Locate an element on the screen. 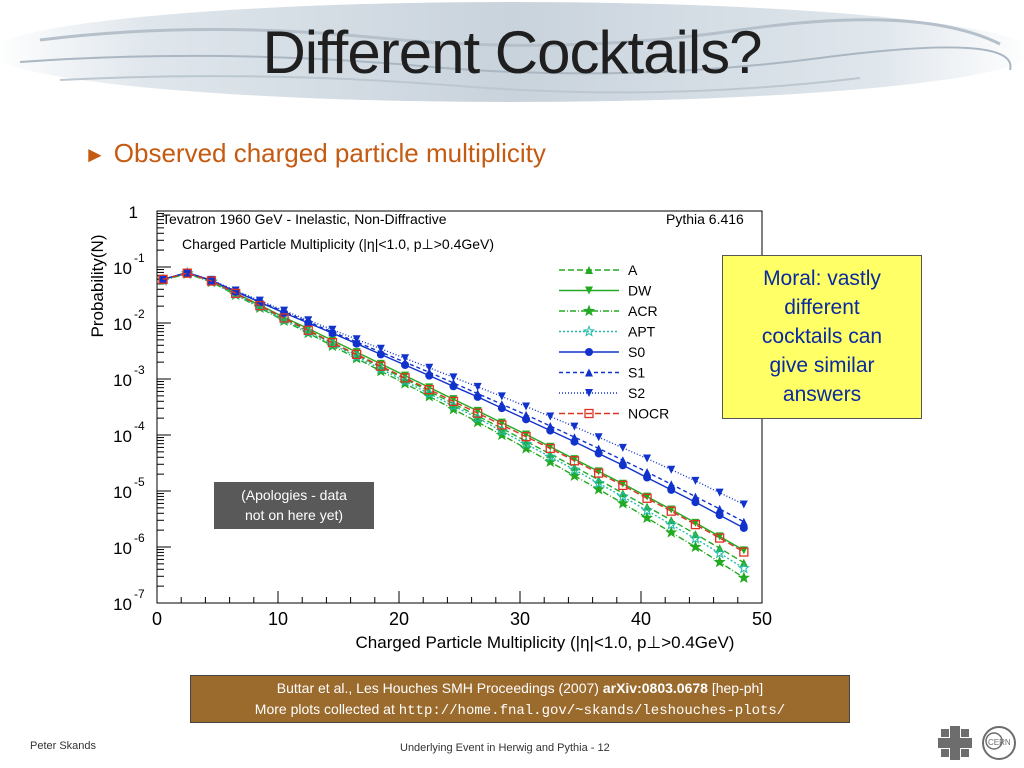  fermilab-logo-icon is located at coordinates (955, 743).